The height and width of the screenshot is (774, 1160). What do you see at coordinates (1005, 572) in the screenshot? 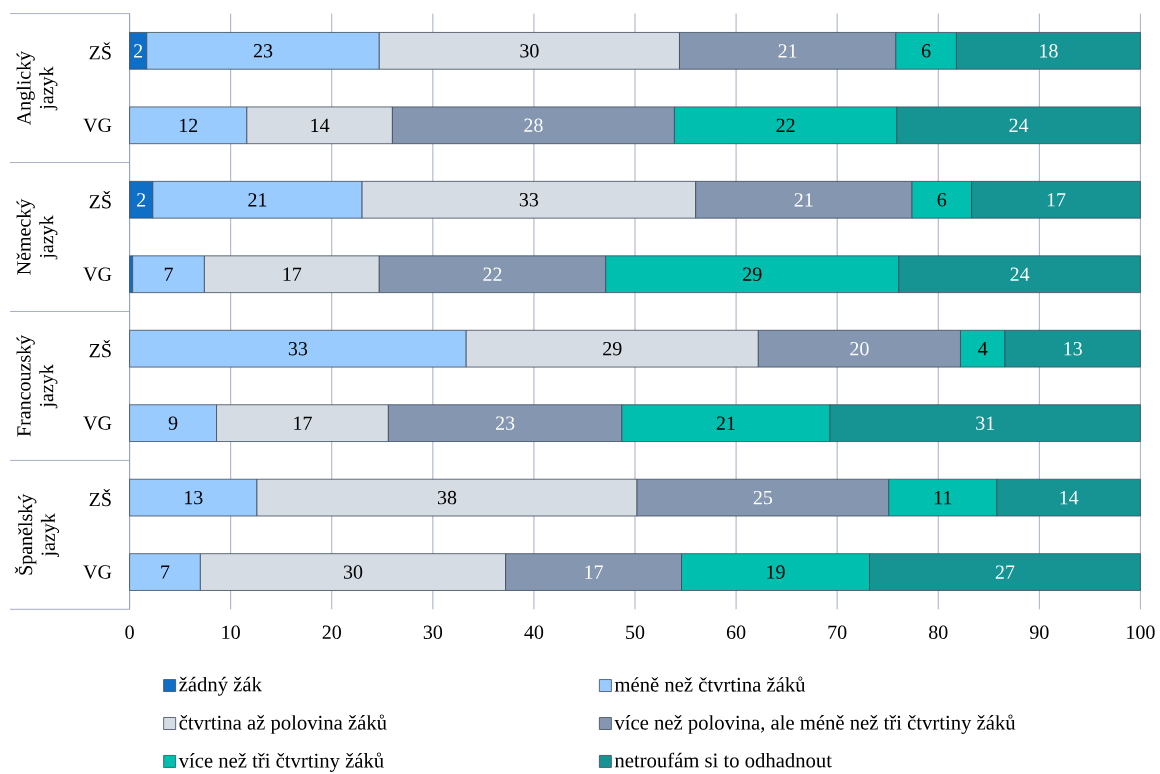
I see `data-label: 27` at bounding box center [1005, 572].